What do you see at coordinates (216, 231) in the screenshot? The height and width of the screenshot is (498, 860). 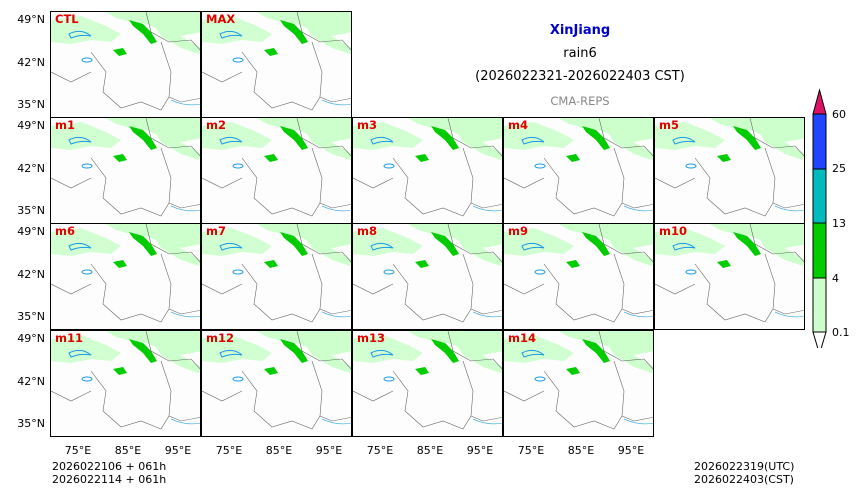 I see `panel-label: m7` at bounding box center [216, 231].